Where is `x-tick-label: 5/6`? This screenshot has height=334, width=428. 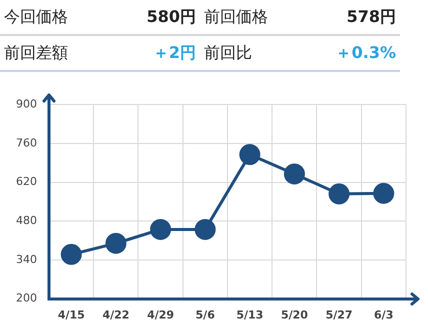 x-tick-label: 5/6 is located at coordinates (206, 315).